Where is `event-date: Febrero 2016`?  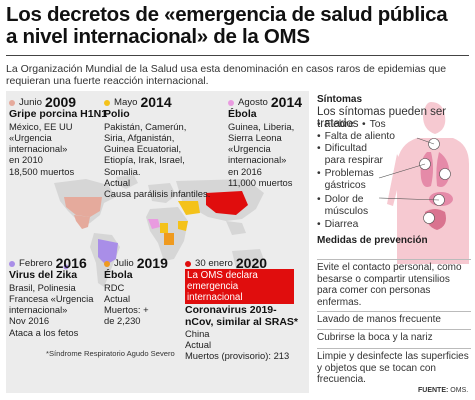 event-date: Febrero 2016 is located at coordinates (51, 263).